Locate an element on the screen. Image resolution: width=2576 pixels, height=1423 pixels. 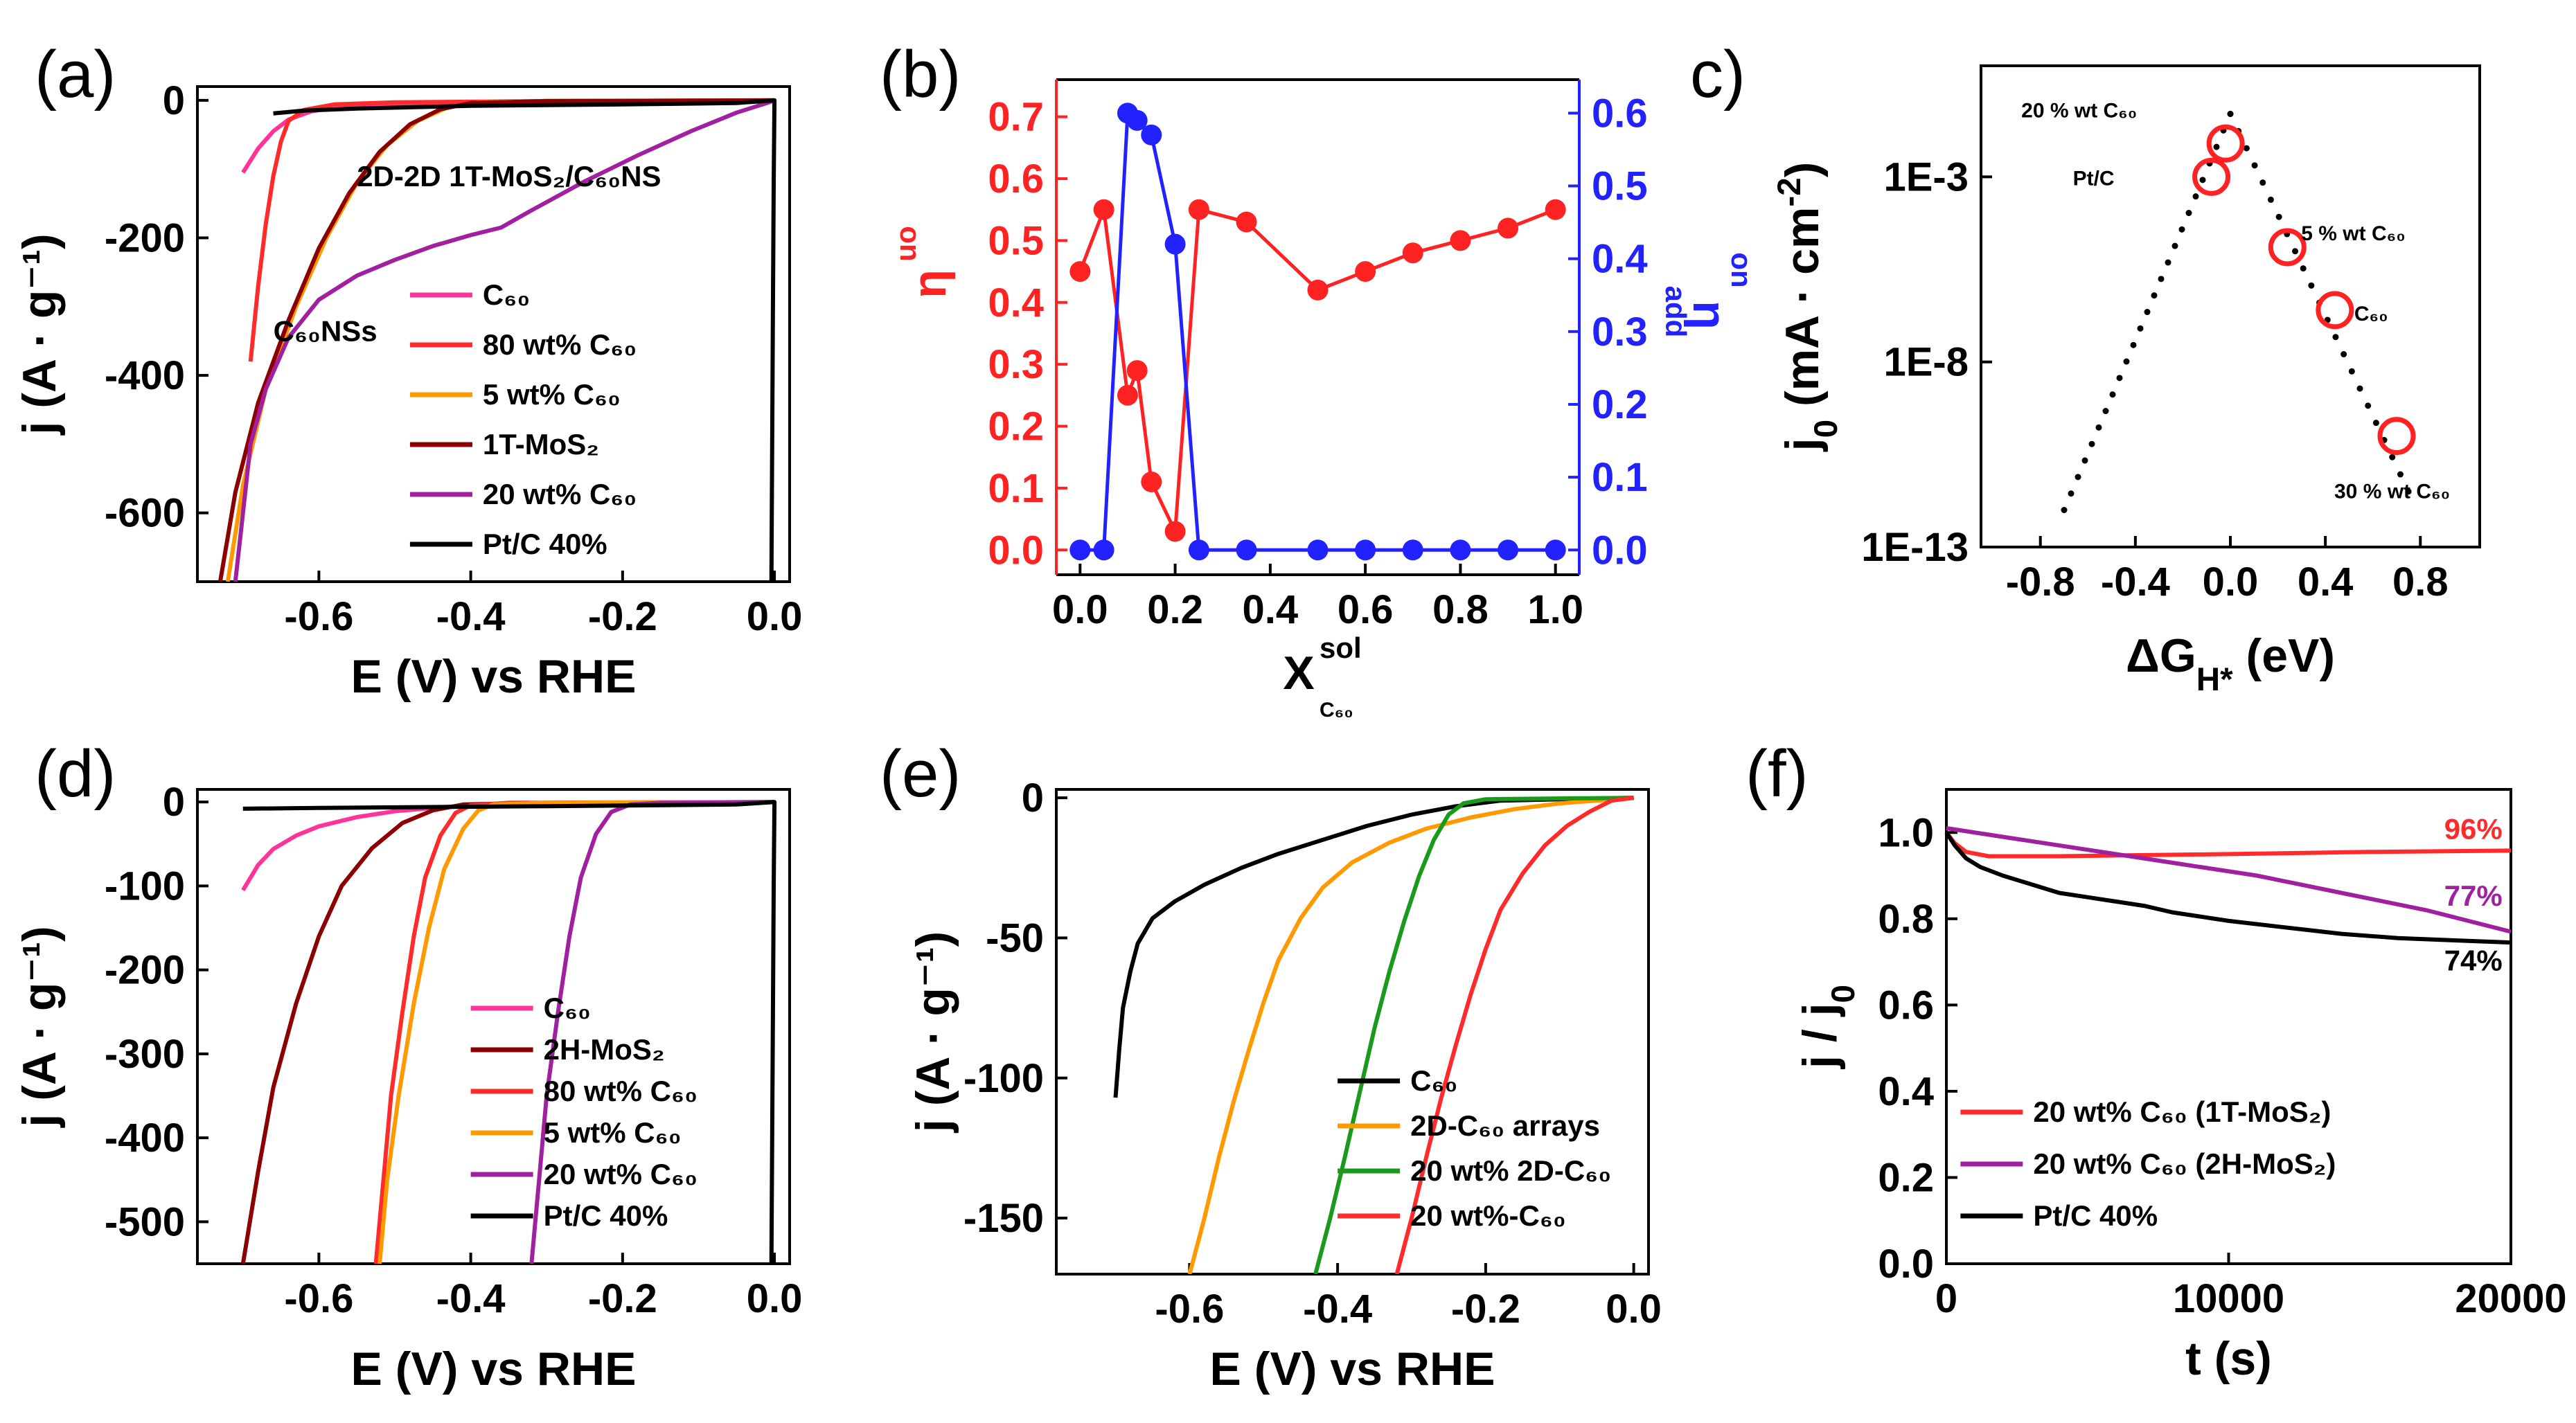
y-axis-label: j (A · g⁻¹) is located at coordinates (39, 334).